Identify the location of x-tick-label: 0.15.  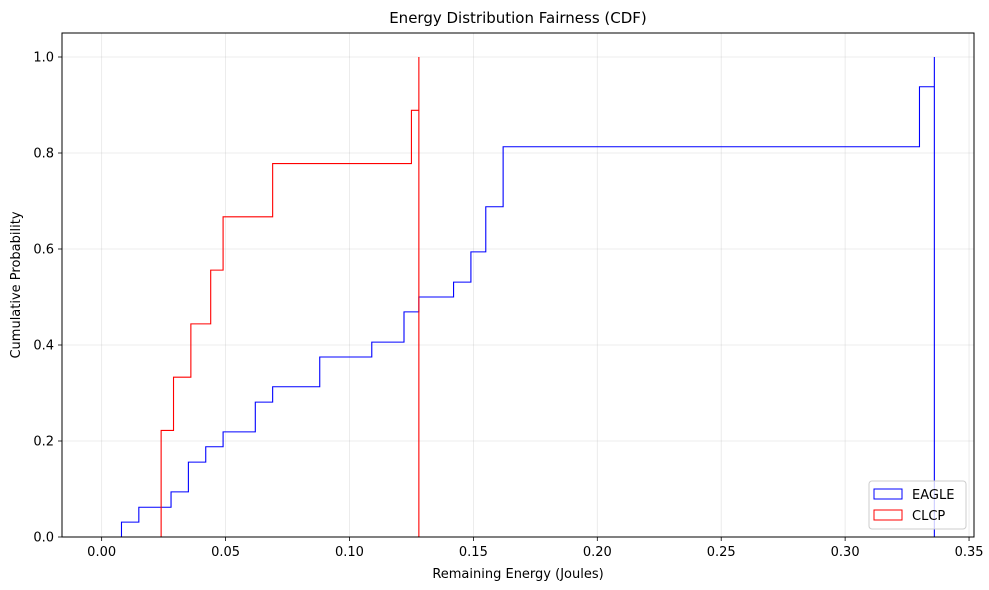
(473, 552).